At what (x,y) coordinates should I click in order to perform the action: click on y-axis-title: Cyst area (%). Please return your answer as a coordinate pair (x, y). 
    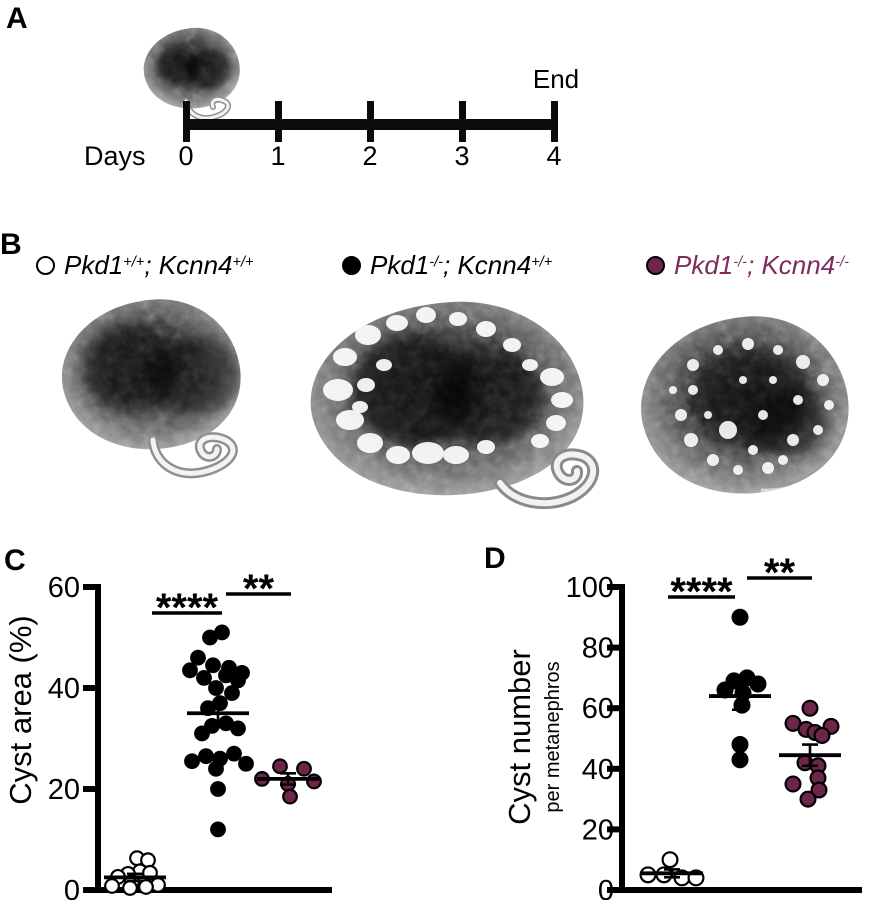
    Looking at the image, I should click on (20, 709).